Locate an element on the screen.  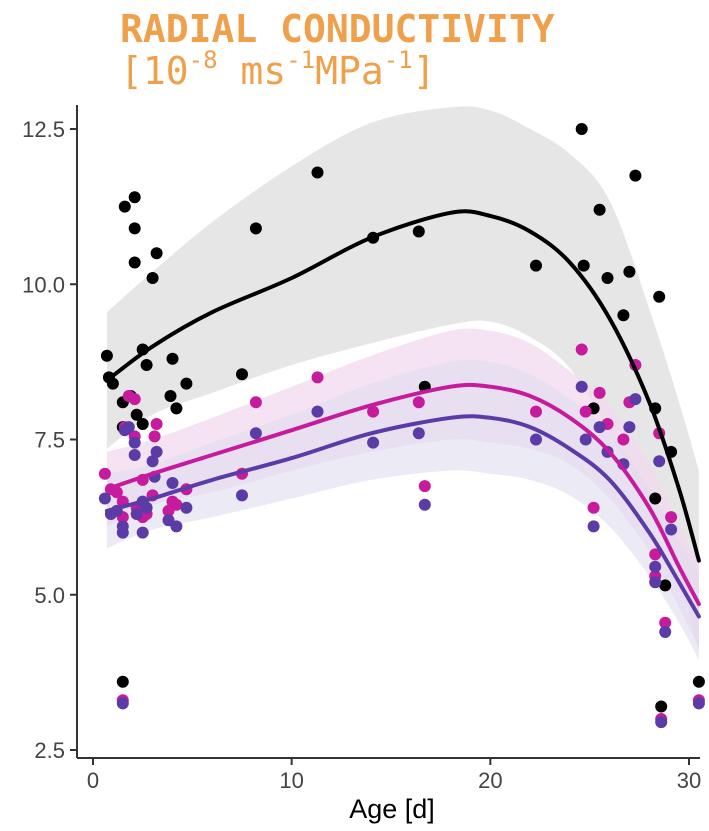
unit-open: [10 is located at coordinates (154, 71).